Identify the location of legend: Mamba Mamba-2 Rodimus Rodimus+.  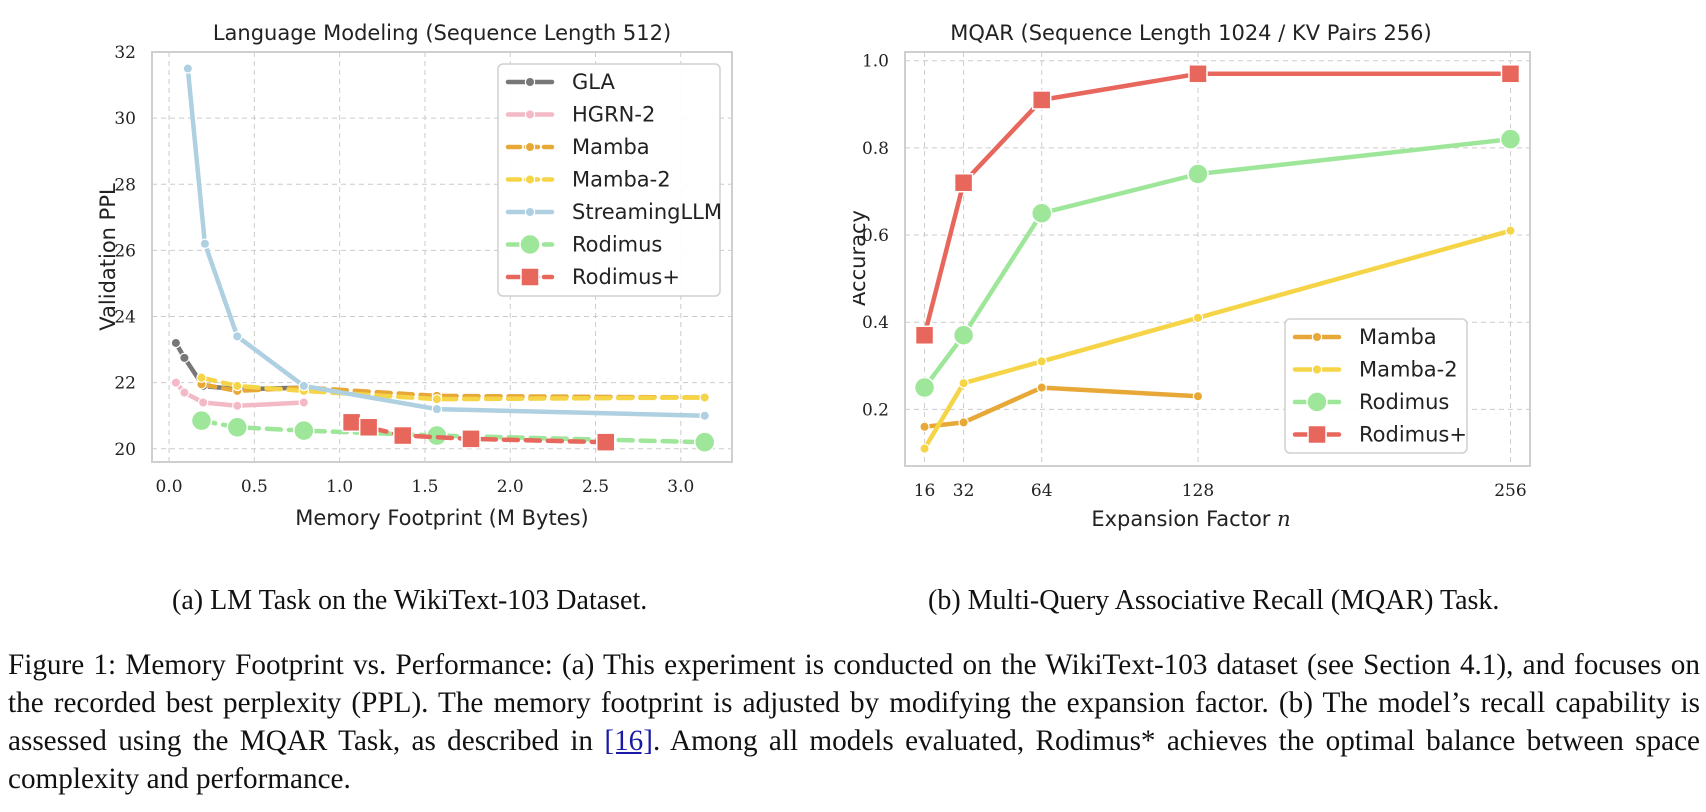
(1376, 386).